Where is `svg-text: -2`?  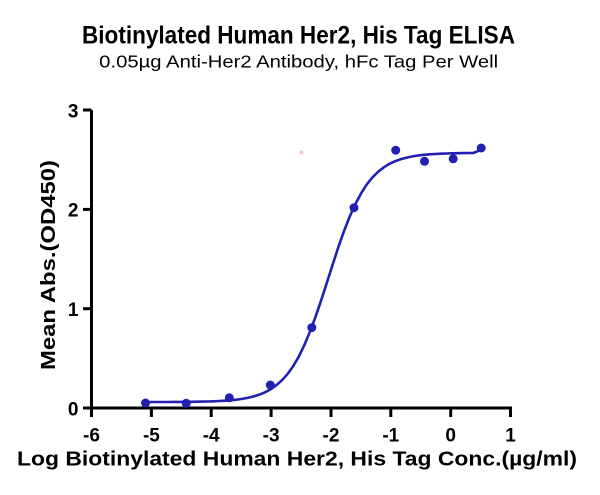 svg-text: -2 is located at coordinates (331, 436).